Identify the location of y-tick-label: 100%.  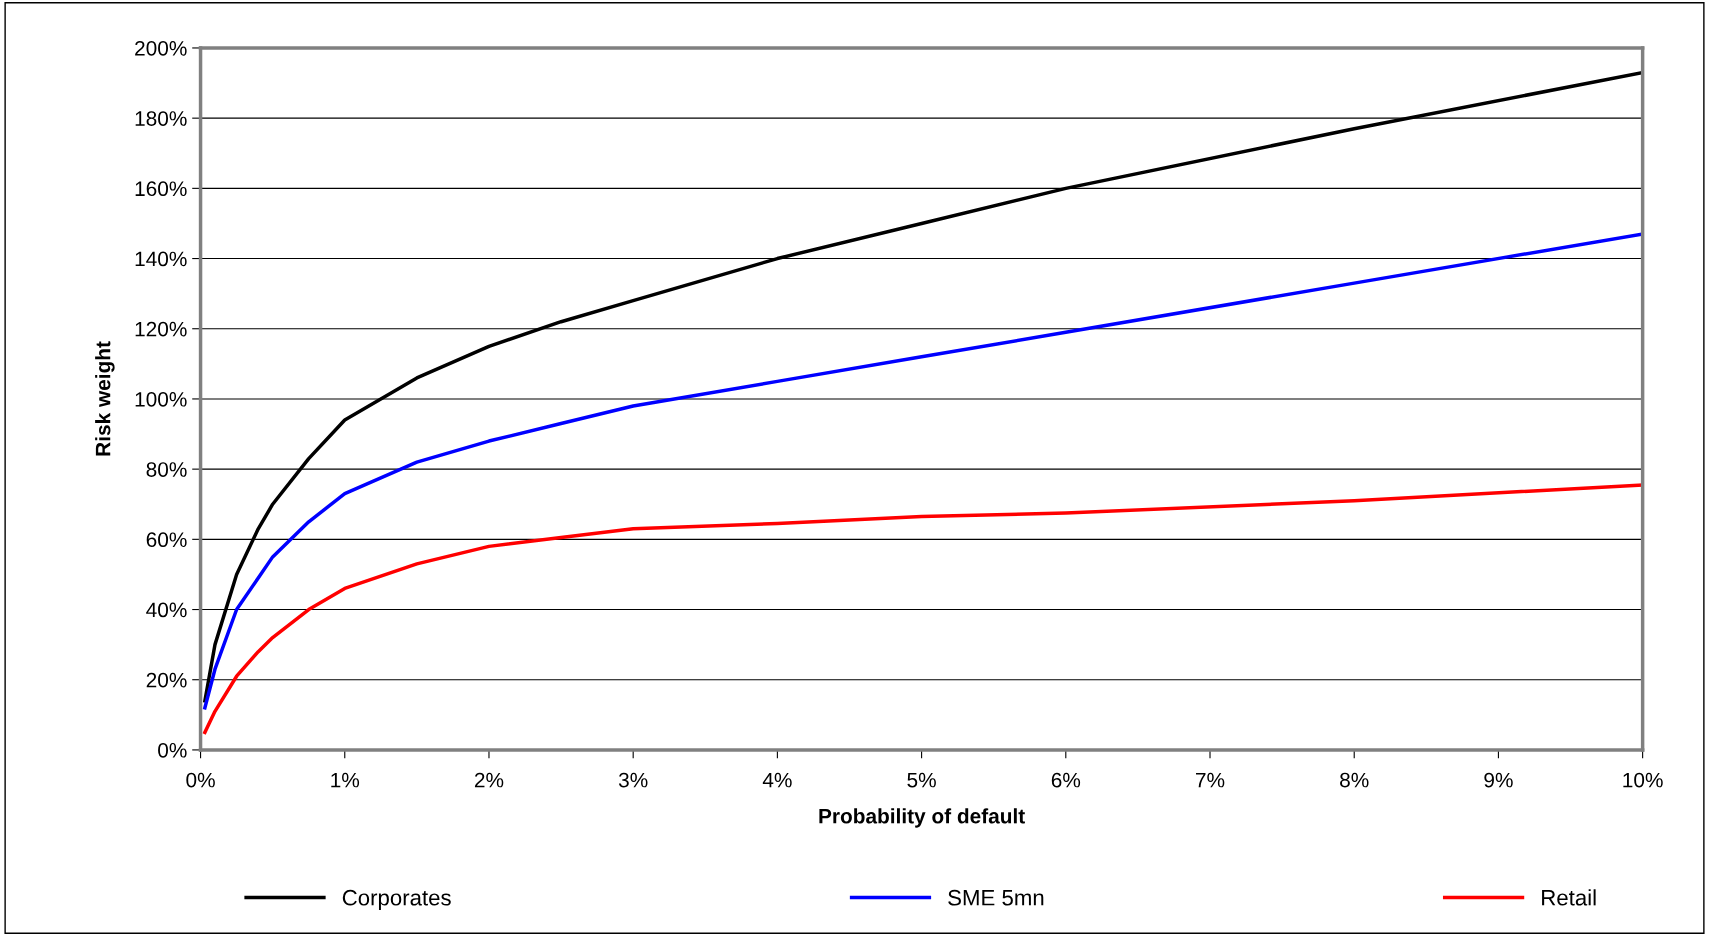
(161, 399).